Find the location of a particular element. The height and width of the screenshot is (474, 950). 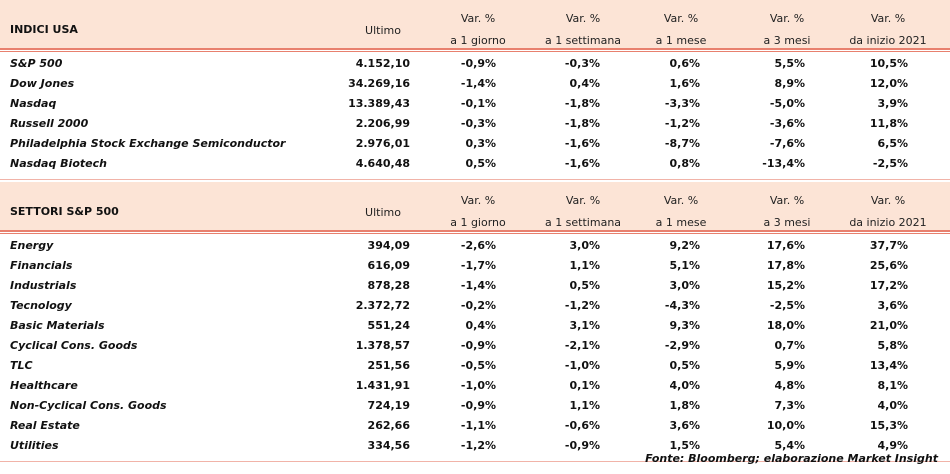

row-label: Energy is located at coordinates (32, 245).